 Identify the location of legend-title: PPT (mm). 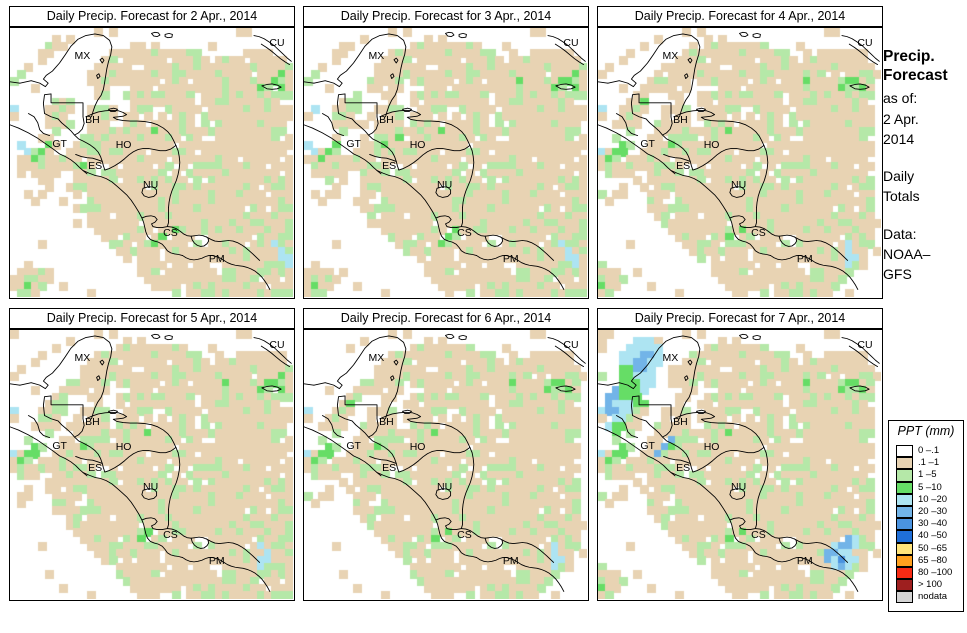
(926, 431).